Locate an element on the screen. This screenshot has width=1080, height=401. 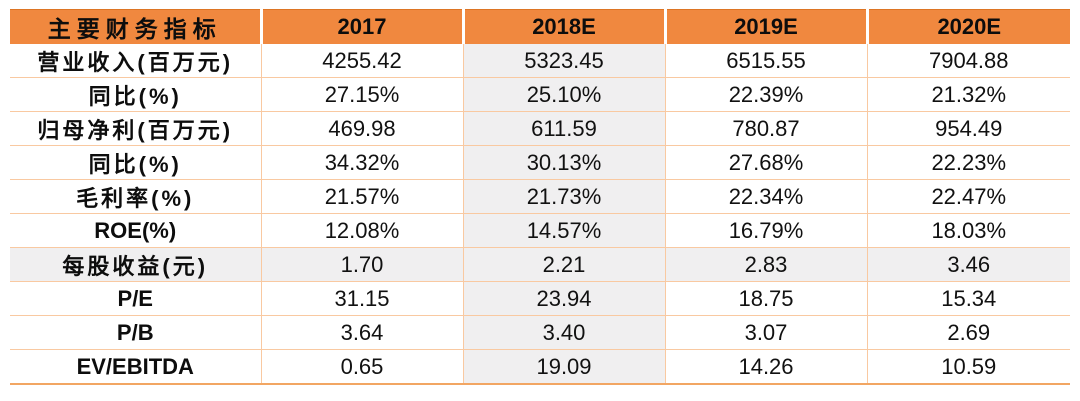
table-row: P/E 31.15 23.94 18.75 15.34 is located at coordinates (540, 298).